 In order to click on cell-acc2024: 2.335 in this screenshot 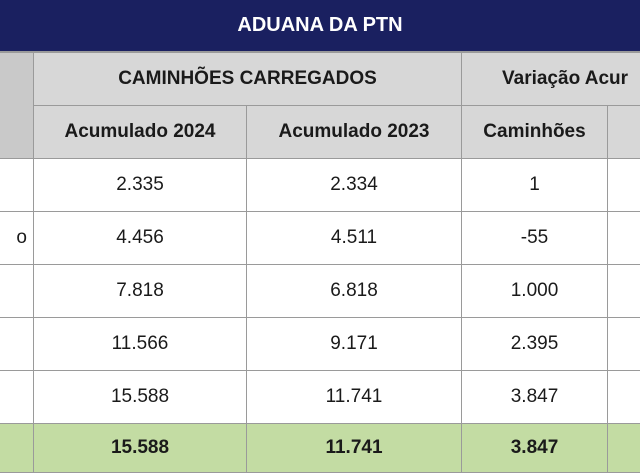, I will do `click(140, 185)`.